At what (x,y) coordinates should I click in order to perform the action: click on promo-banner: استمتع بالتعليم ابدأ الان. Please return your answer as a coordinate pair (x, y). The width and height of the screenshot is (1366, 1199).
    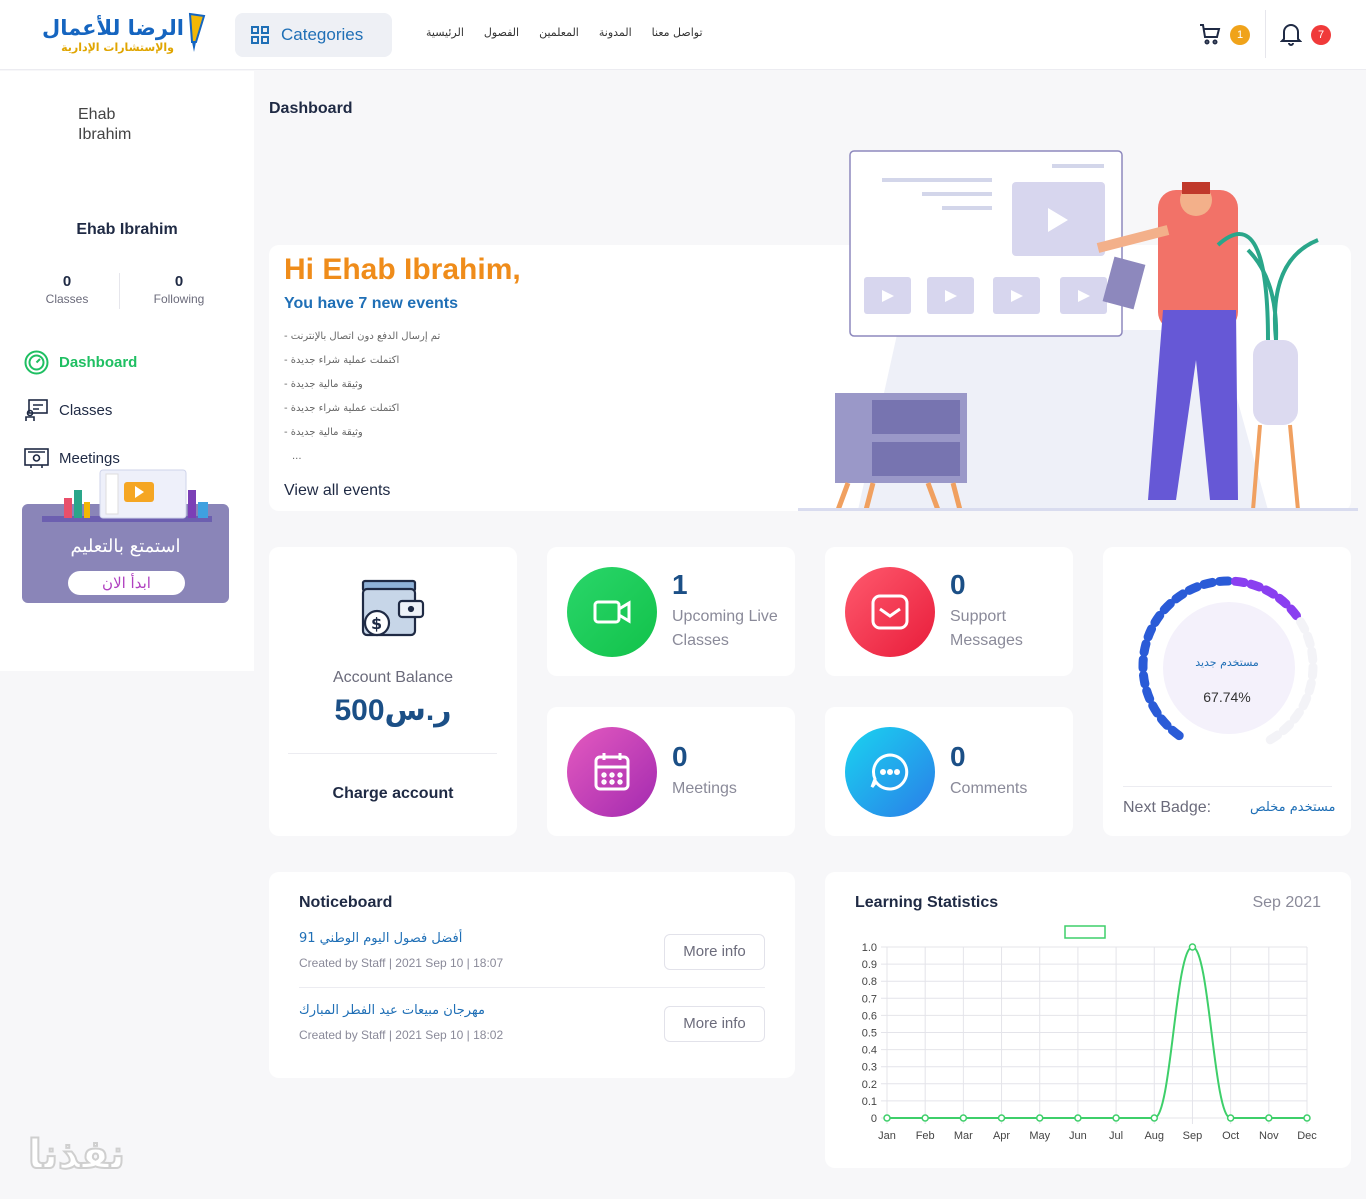
    Looking at the image, I should click on (125, 536).